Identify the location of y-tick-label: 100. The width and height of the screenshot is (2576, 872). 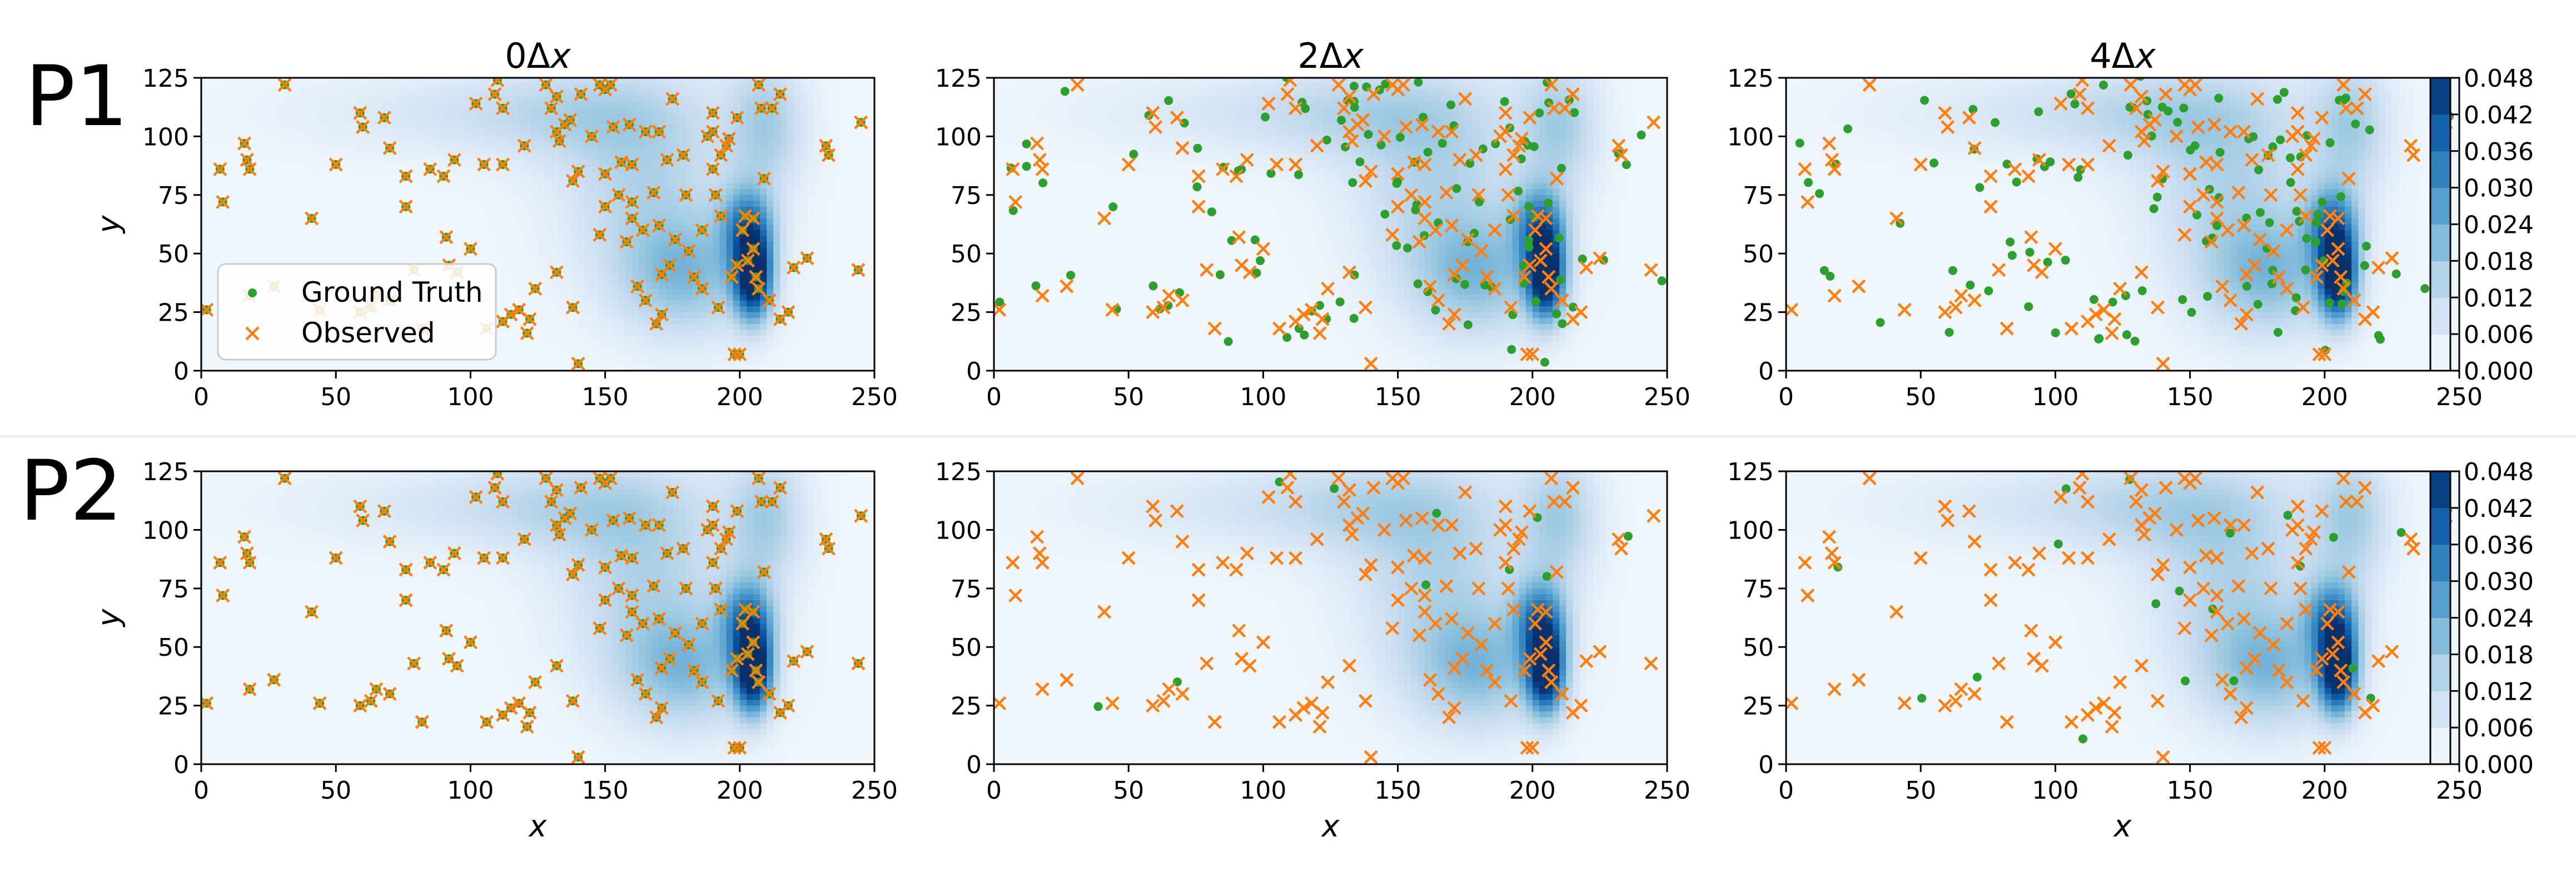
(959, 137).